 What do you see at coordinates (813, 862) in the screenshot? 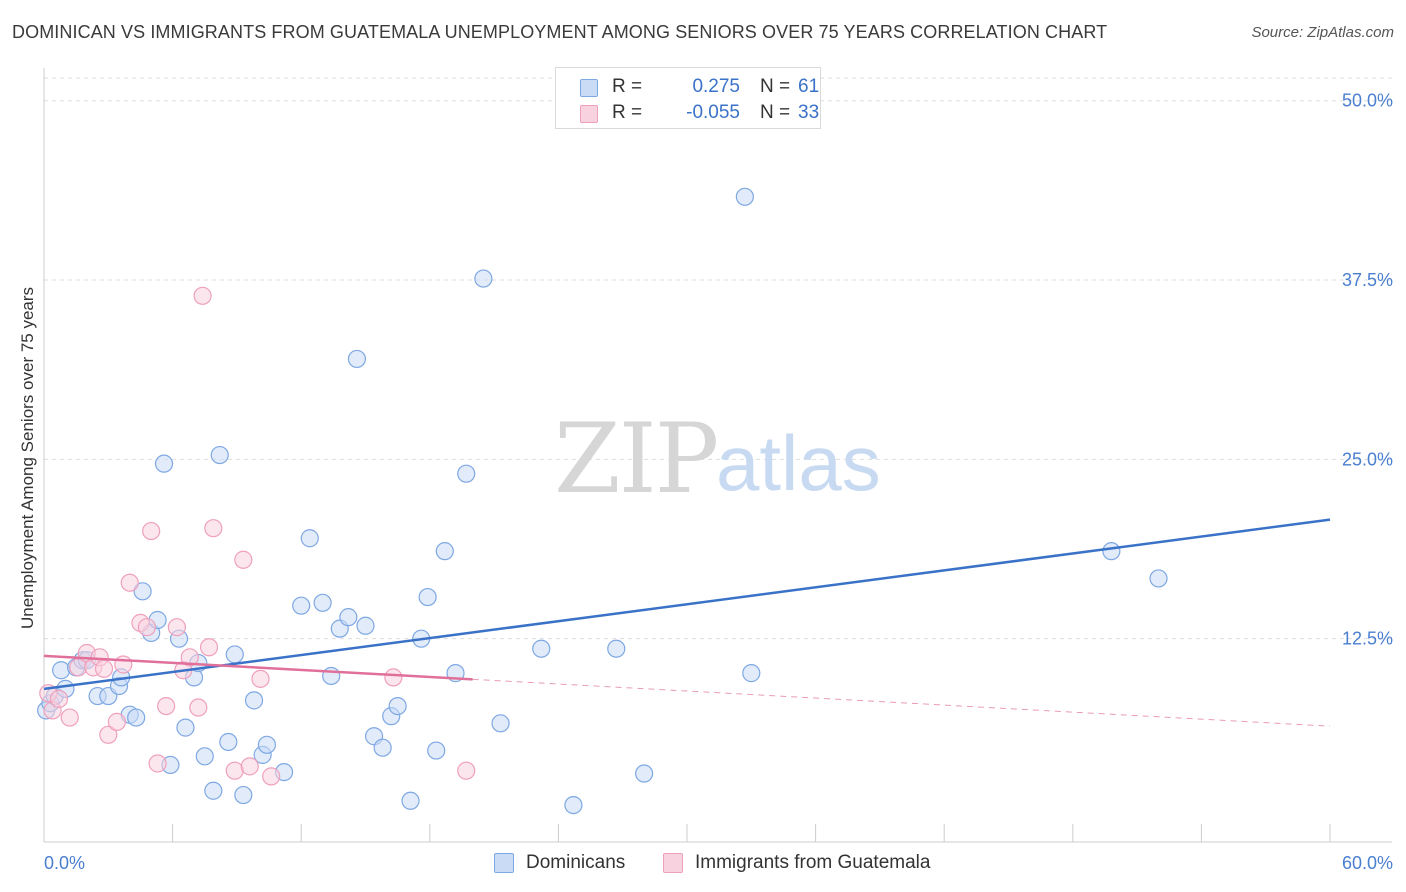
I see `bottom-legend-label-guatemala: Immigrants from Guatemala` at bounding box center [813, 862].